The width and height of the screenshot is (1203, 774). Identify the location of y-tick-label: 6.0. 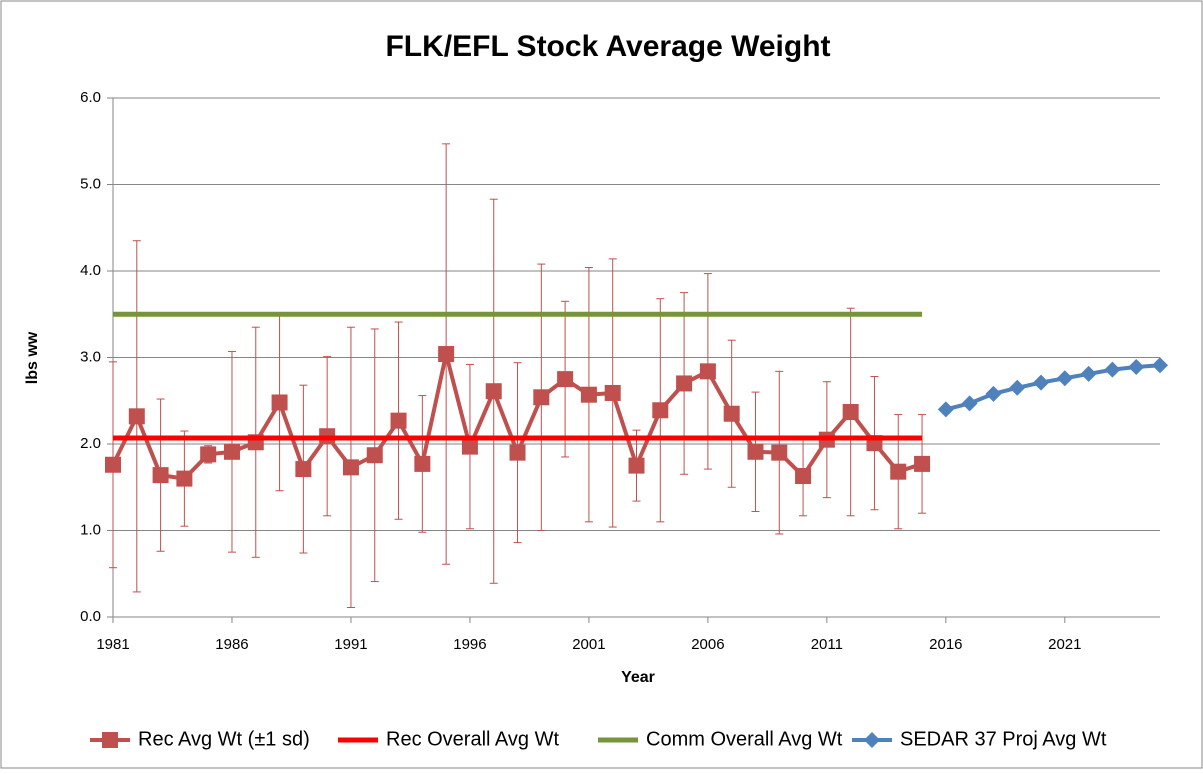
(90, 97).